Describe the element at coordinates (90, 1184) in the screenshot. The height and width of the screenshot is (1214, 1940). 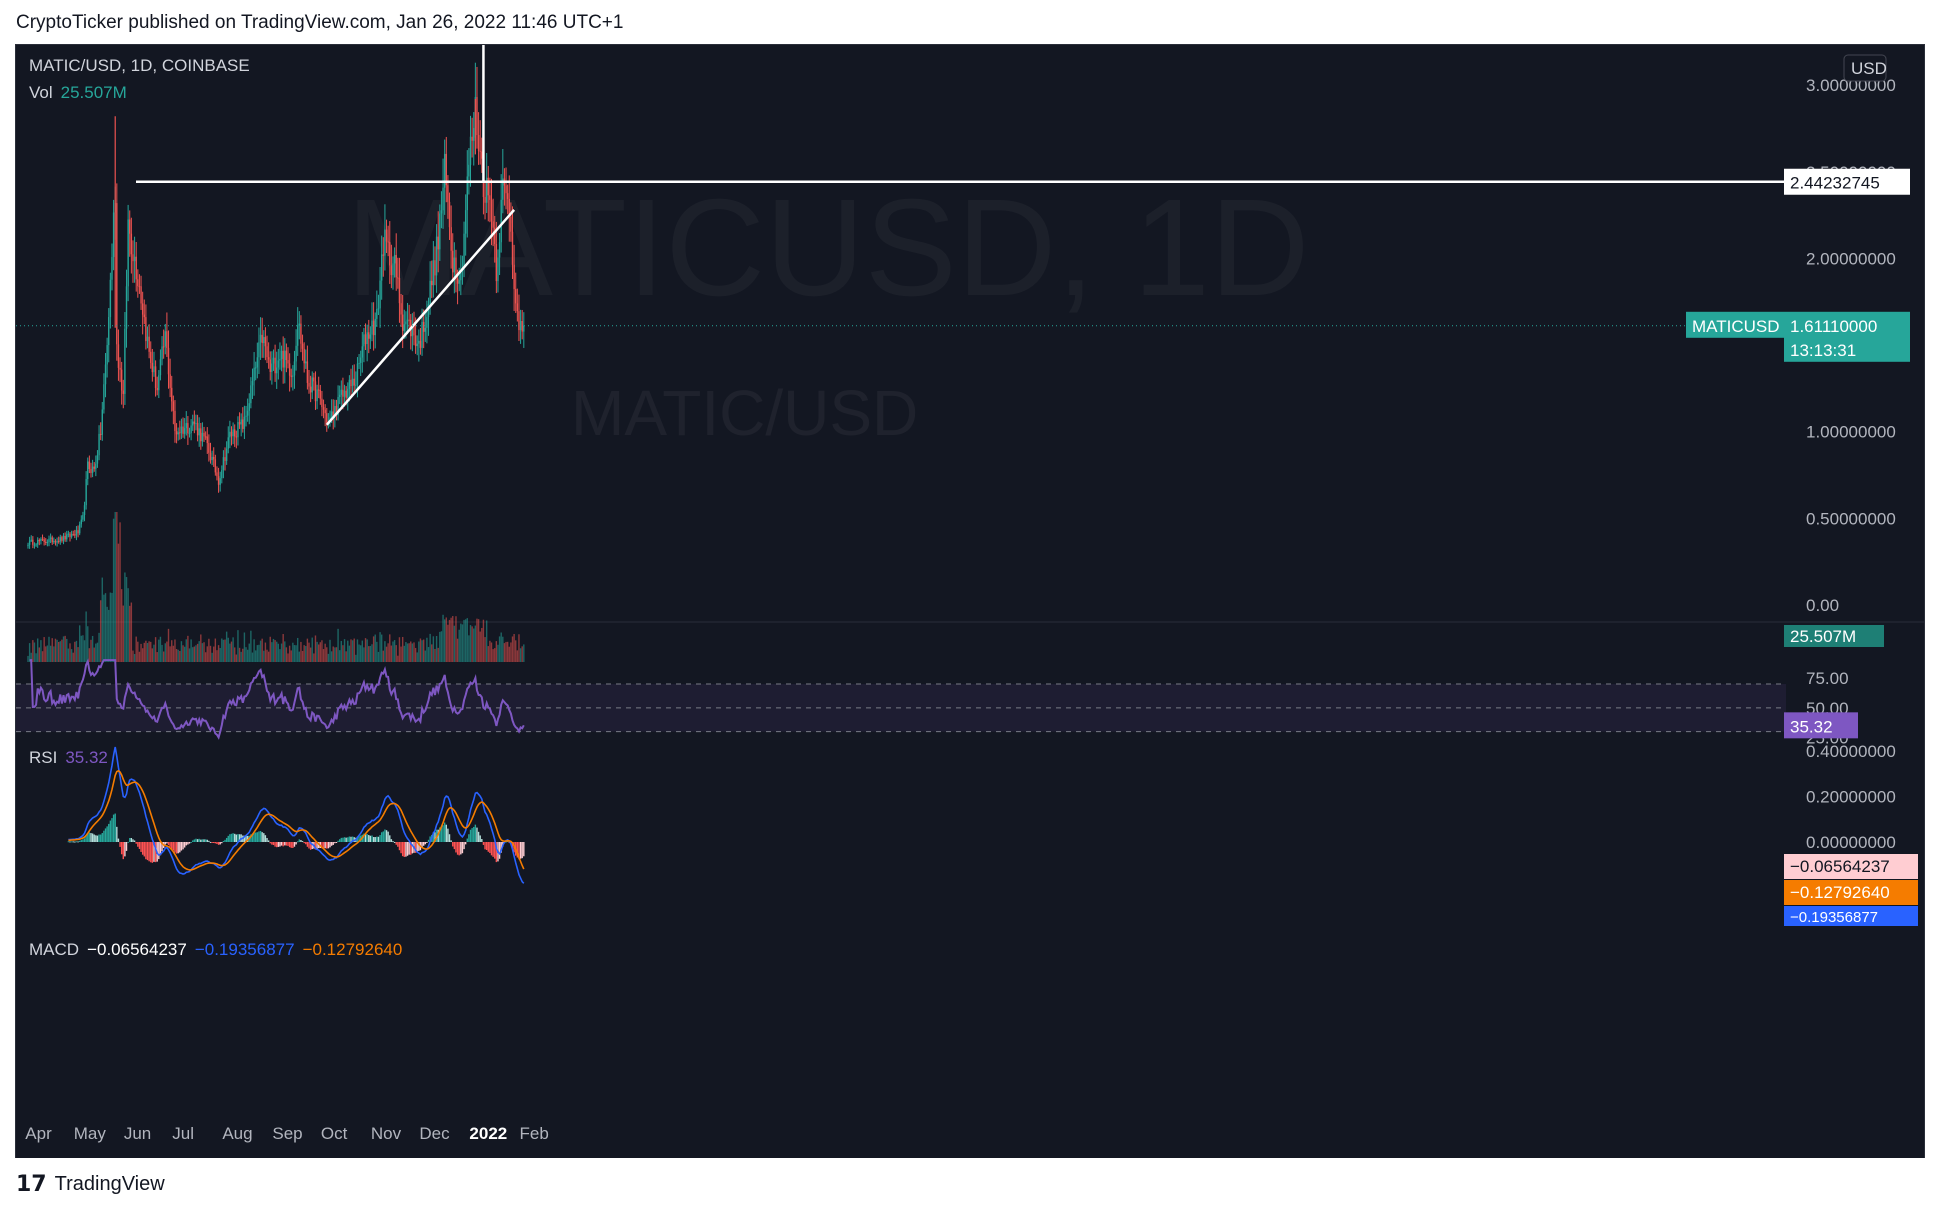
I see `tradingview-logo: 17 TradingView` at that location.